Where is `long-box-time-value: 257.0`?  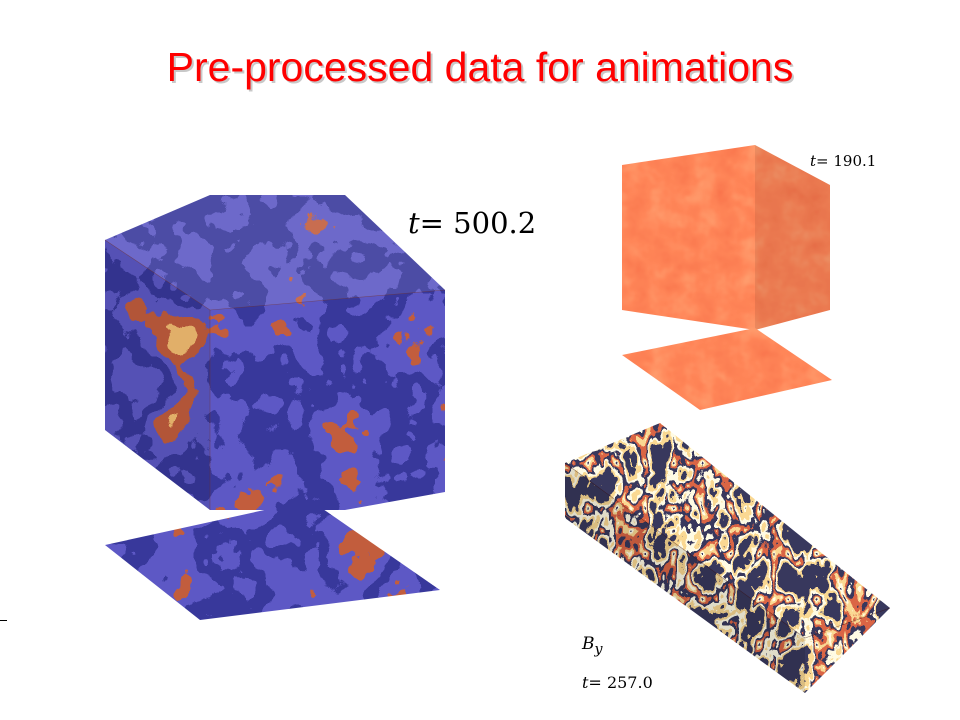 long-box-time-value: 257.0 is located at coordinates (629, 682).